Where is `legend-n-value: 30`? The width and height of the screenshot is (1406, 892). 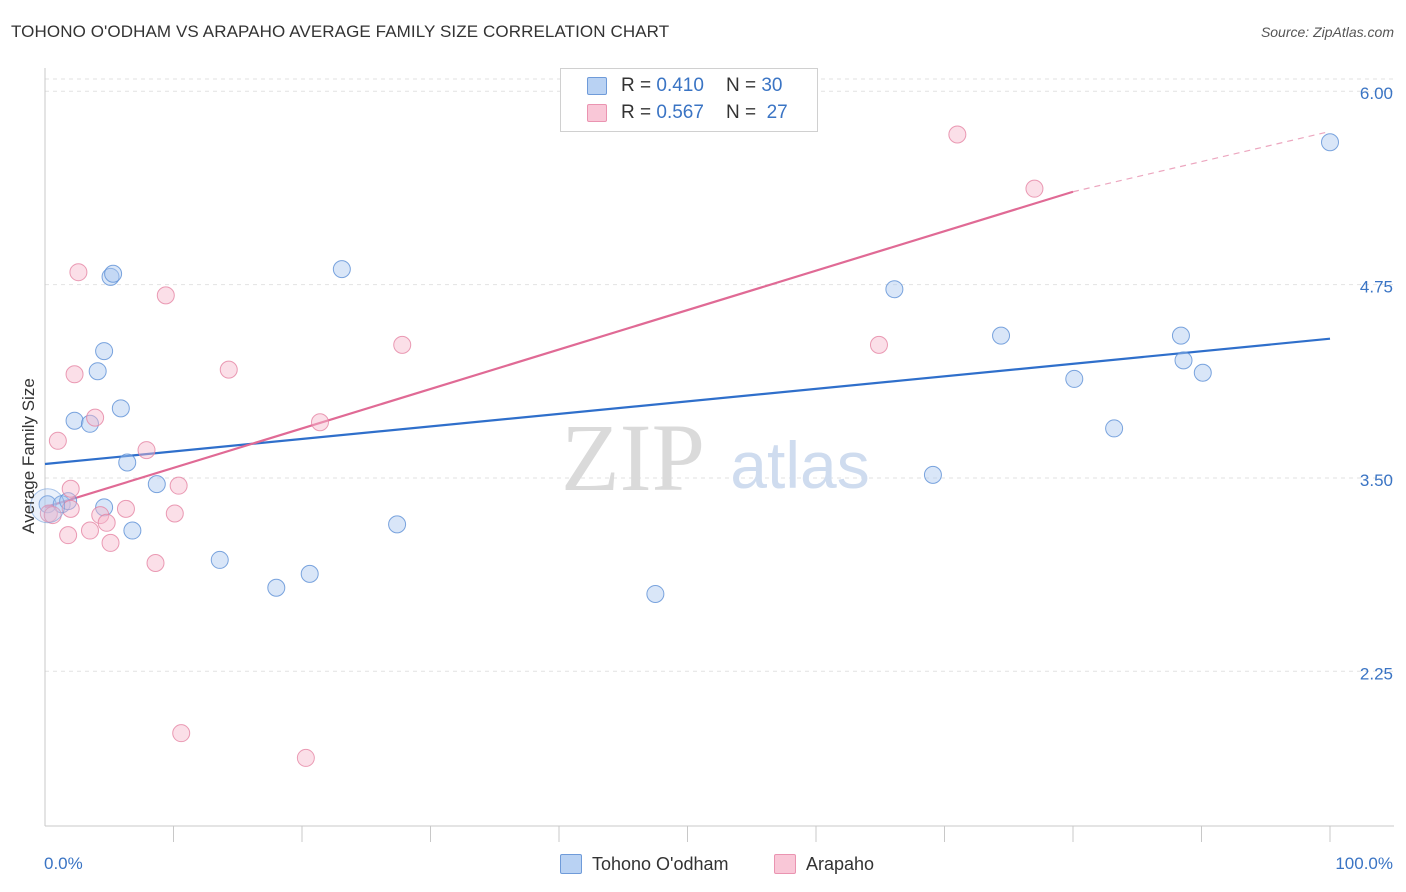 legend-n-value: 30 is located at coordinates (772, 85).